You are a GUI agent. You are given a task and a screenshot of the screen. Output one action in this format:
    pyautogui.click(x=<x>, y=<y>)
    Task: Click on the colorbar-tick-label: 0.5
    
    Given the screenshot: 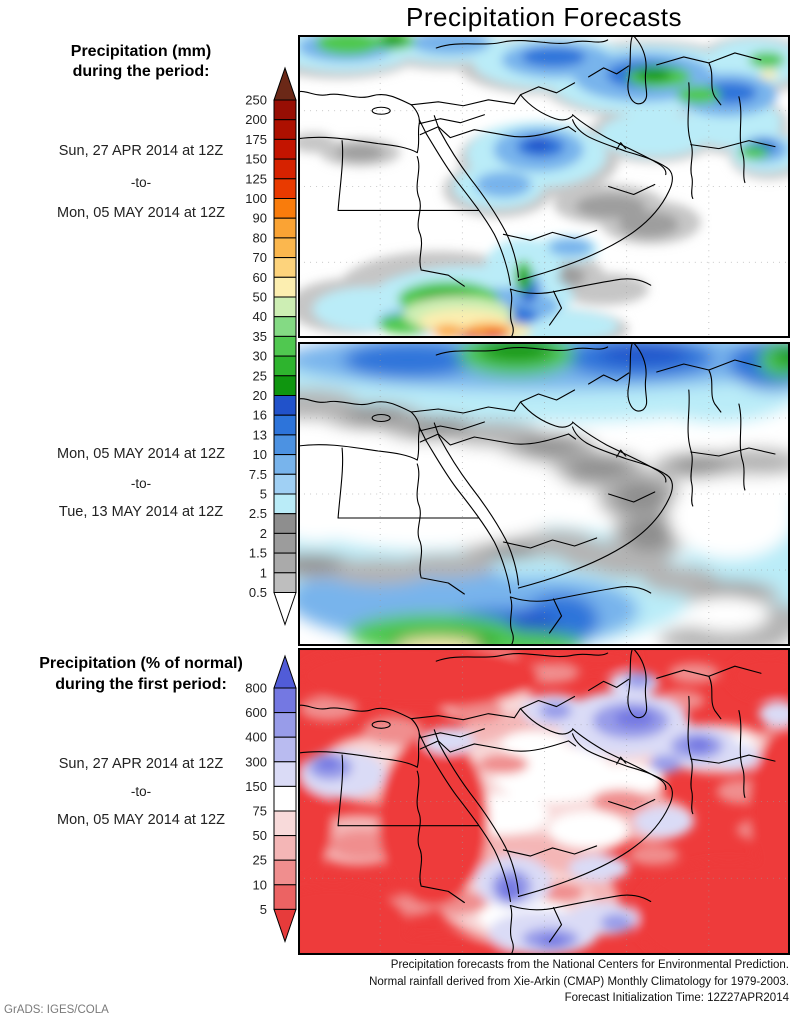 What is the action you would take?
    pyautogui.click(x=258, y=592)
    